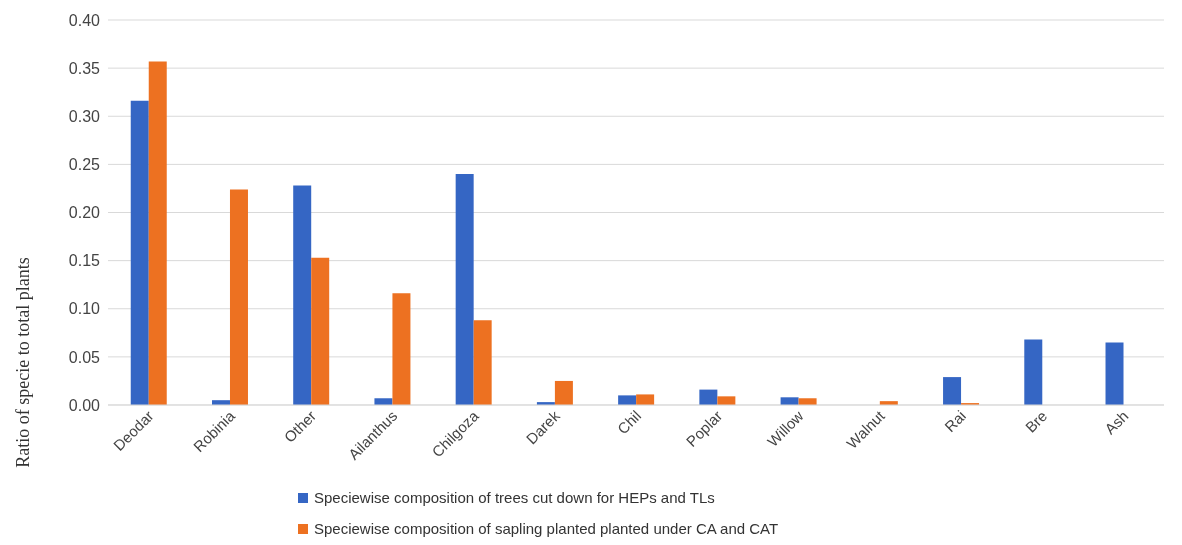  I want to click on x-tick-label: Rai, so click(955, 421).